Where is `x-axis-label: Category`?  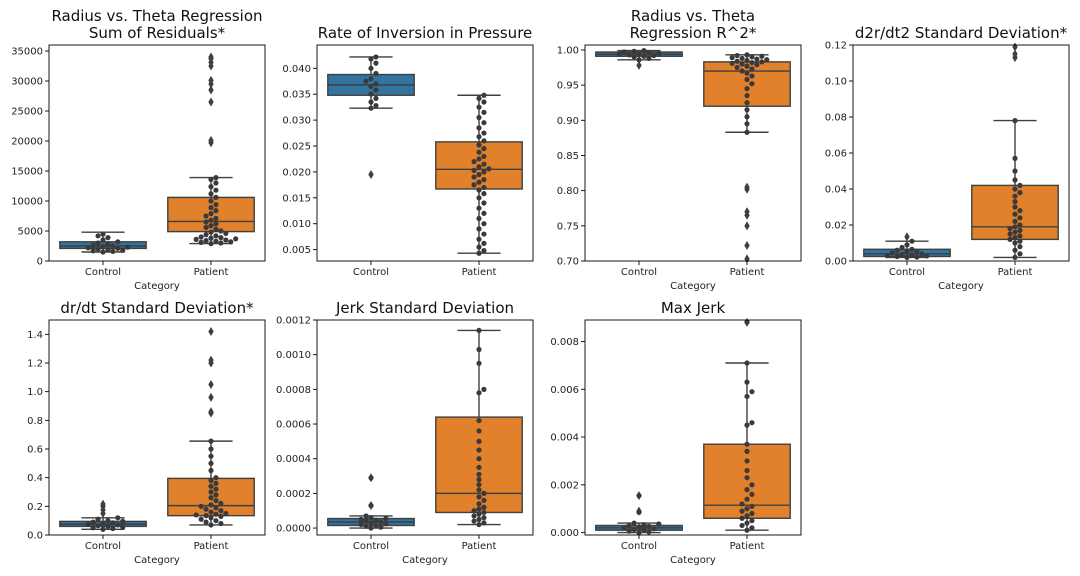
x-axis-label: Category is located at coordinates (157, 560).